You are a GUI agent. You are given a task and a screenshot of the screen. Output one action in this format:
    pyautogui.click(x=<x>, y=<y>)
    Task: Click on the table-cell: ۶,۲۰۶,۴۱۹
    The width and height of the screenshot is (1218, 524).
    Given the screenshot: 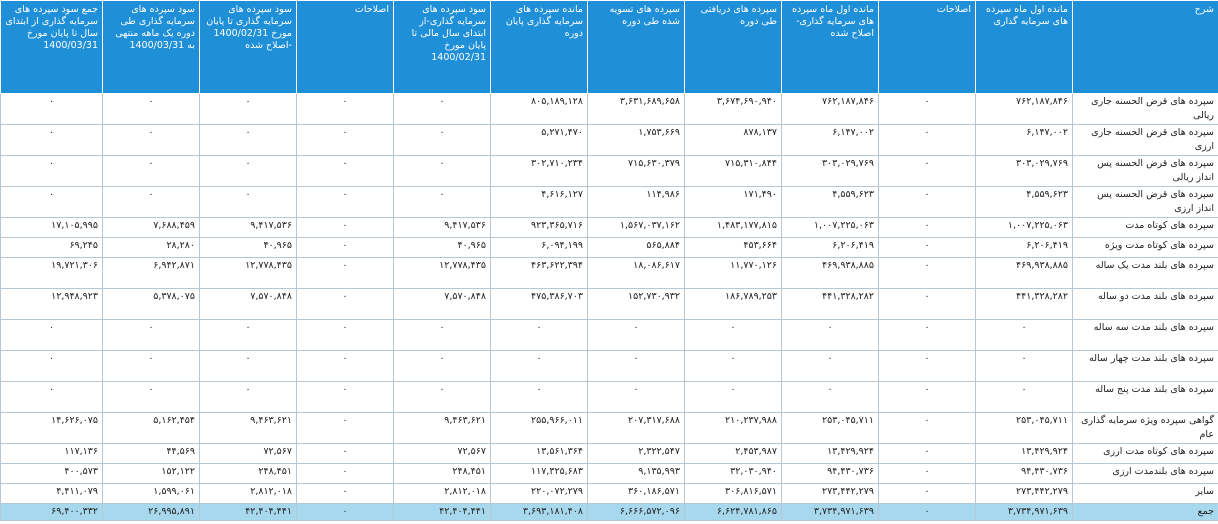 What is the action you would take?
    pyautogui.click(x=1024, y=247)
    